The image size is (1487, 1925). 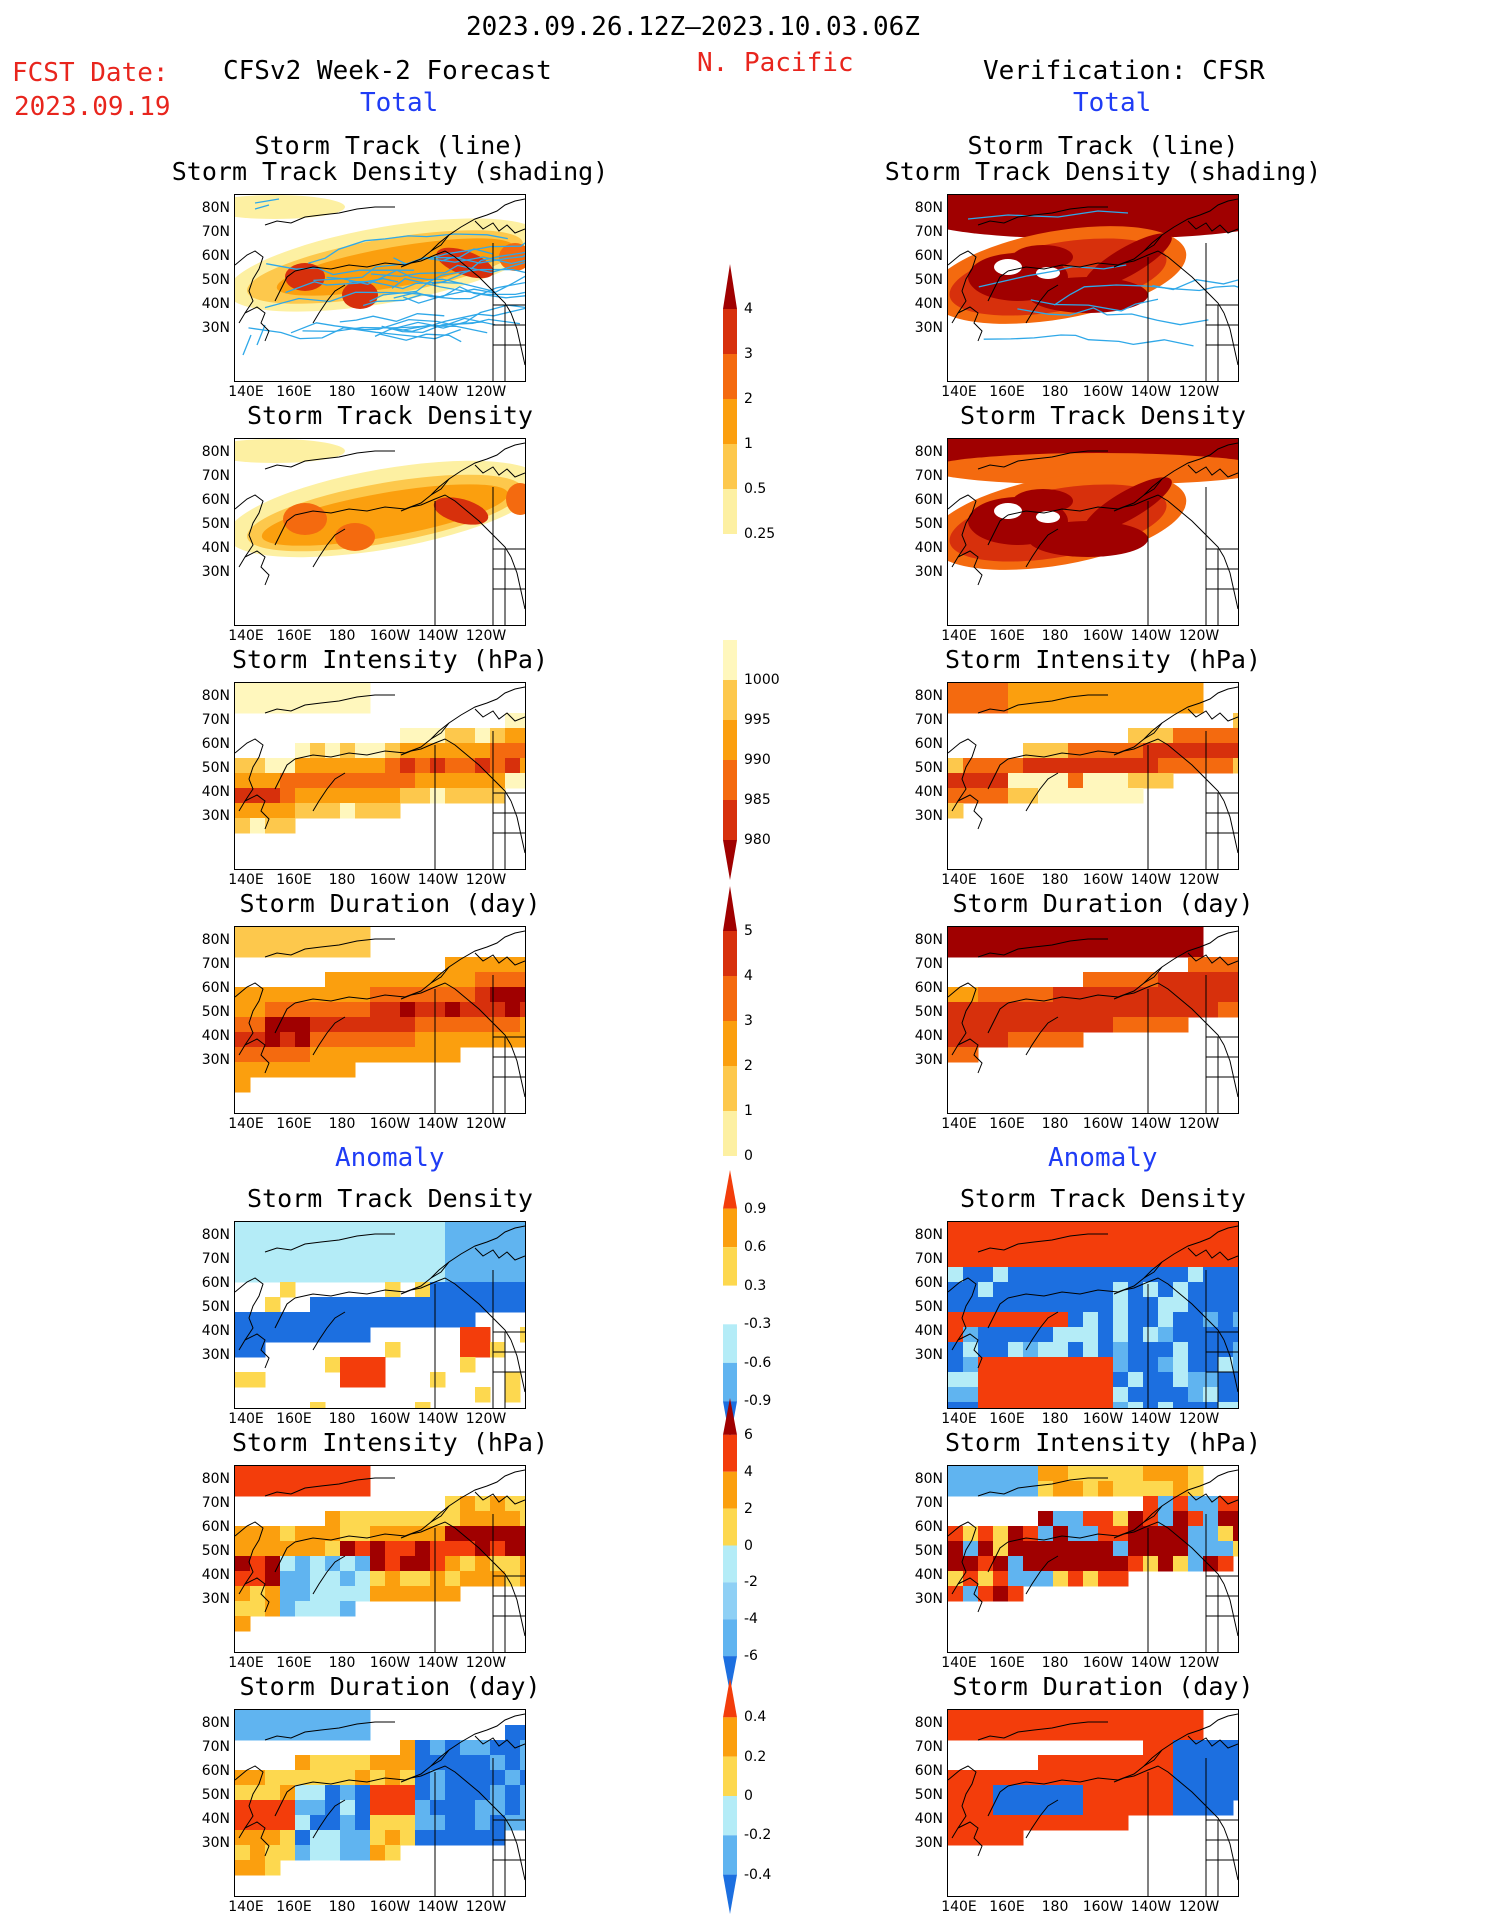 I want to click on fcst-date: 2023.09.19, so click(x=92, y=107).